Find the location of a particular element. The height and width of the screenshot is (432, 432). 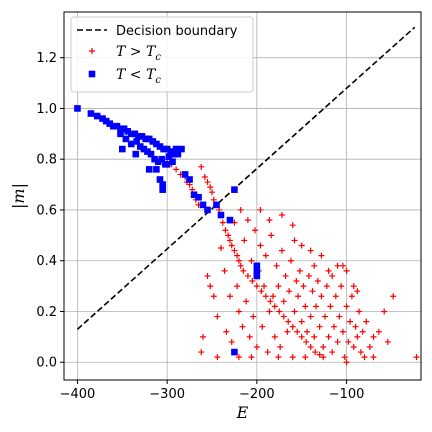

y-tick-label: 0.8 is located at coordinates (46, 160).